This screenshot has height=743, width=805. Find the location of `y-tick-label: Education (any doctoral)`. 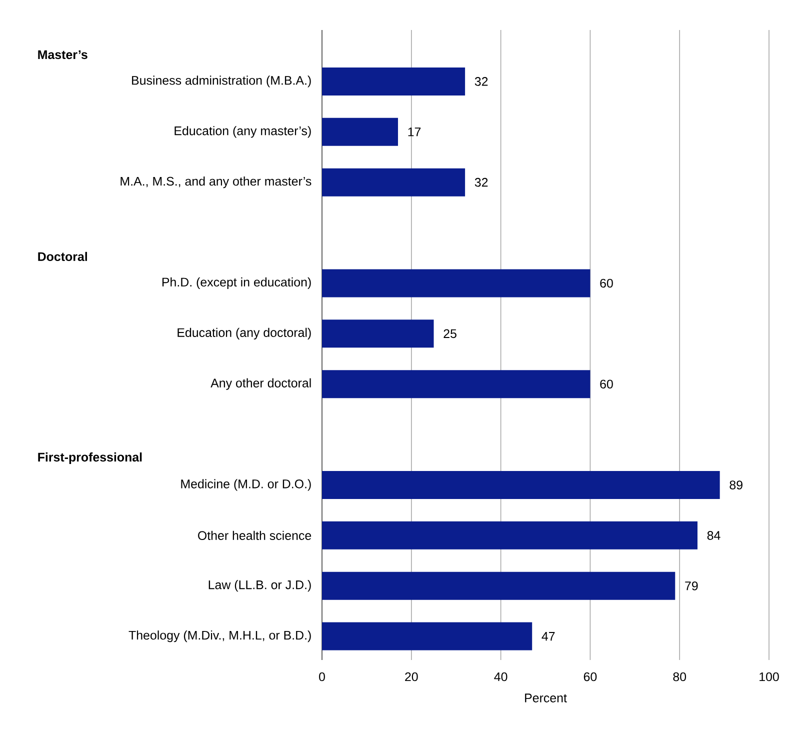

y-tick-label: Education (any doctoral) is located at coordinates (244, 334).